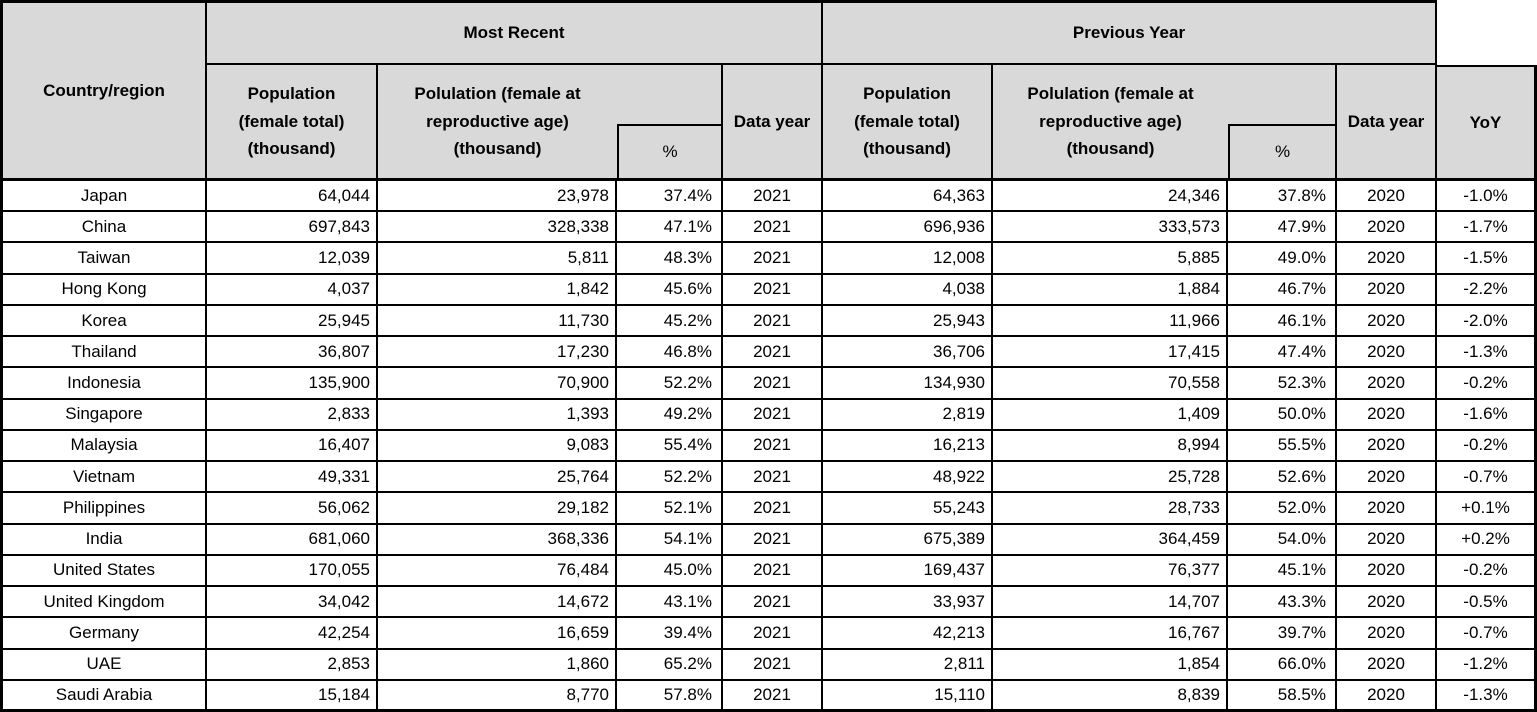  What do you see at coordinates (1487, 478) in the screenshot?
I see `yoy-cell: -0.7%` at bounding box center [1487, 478].